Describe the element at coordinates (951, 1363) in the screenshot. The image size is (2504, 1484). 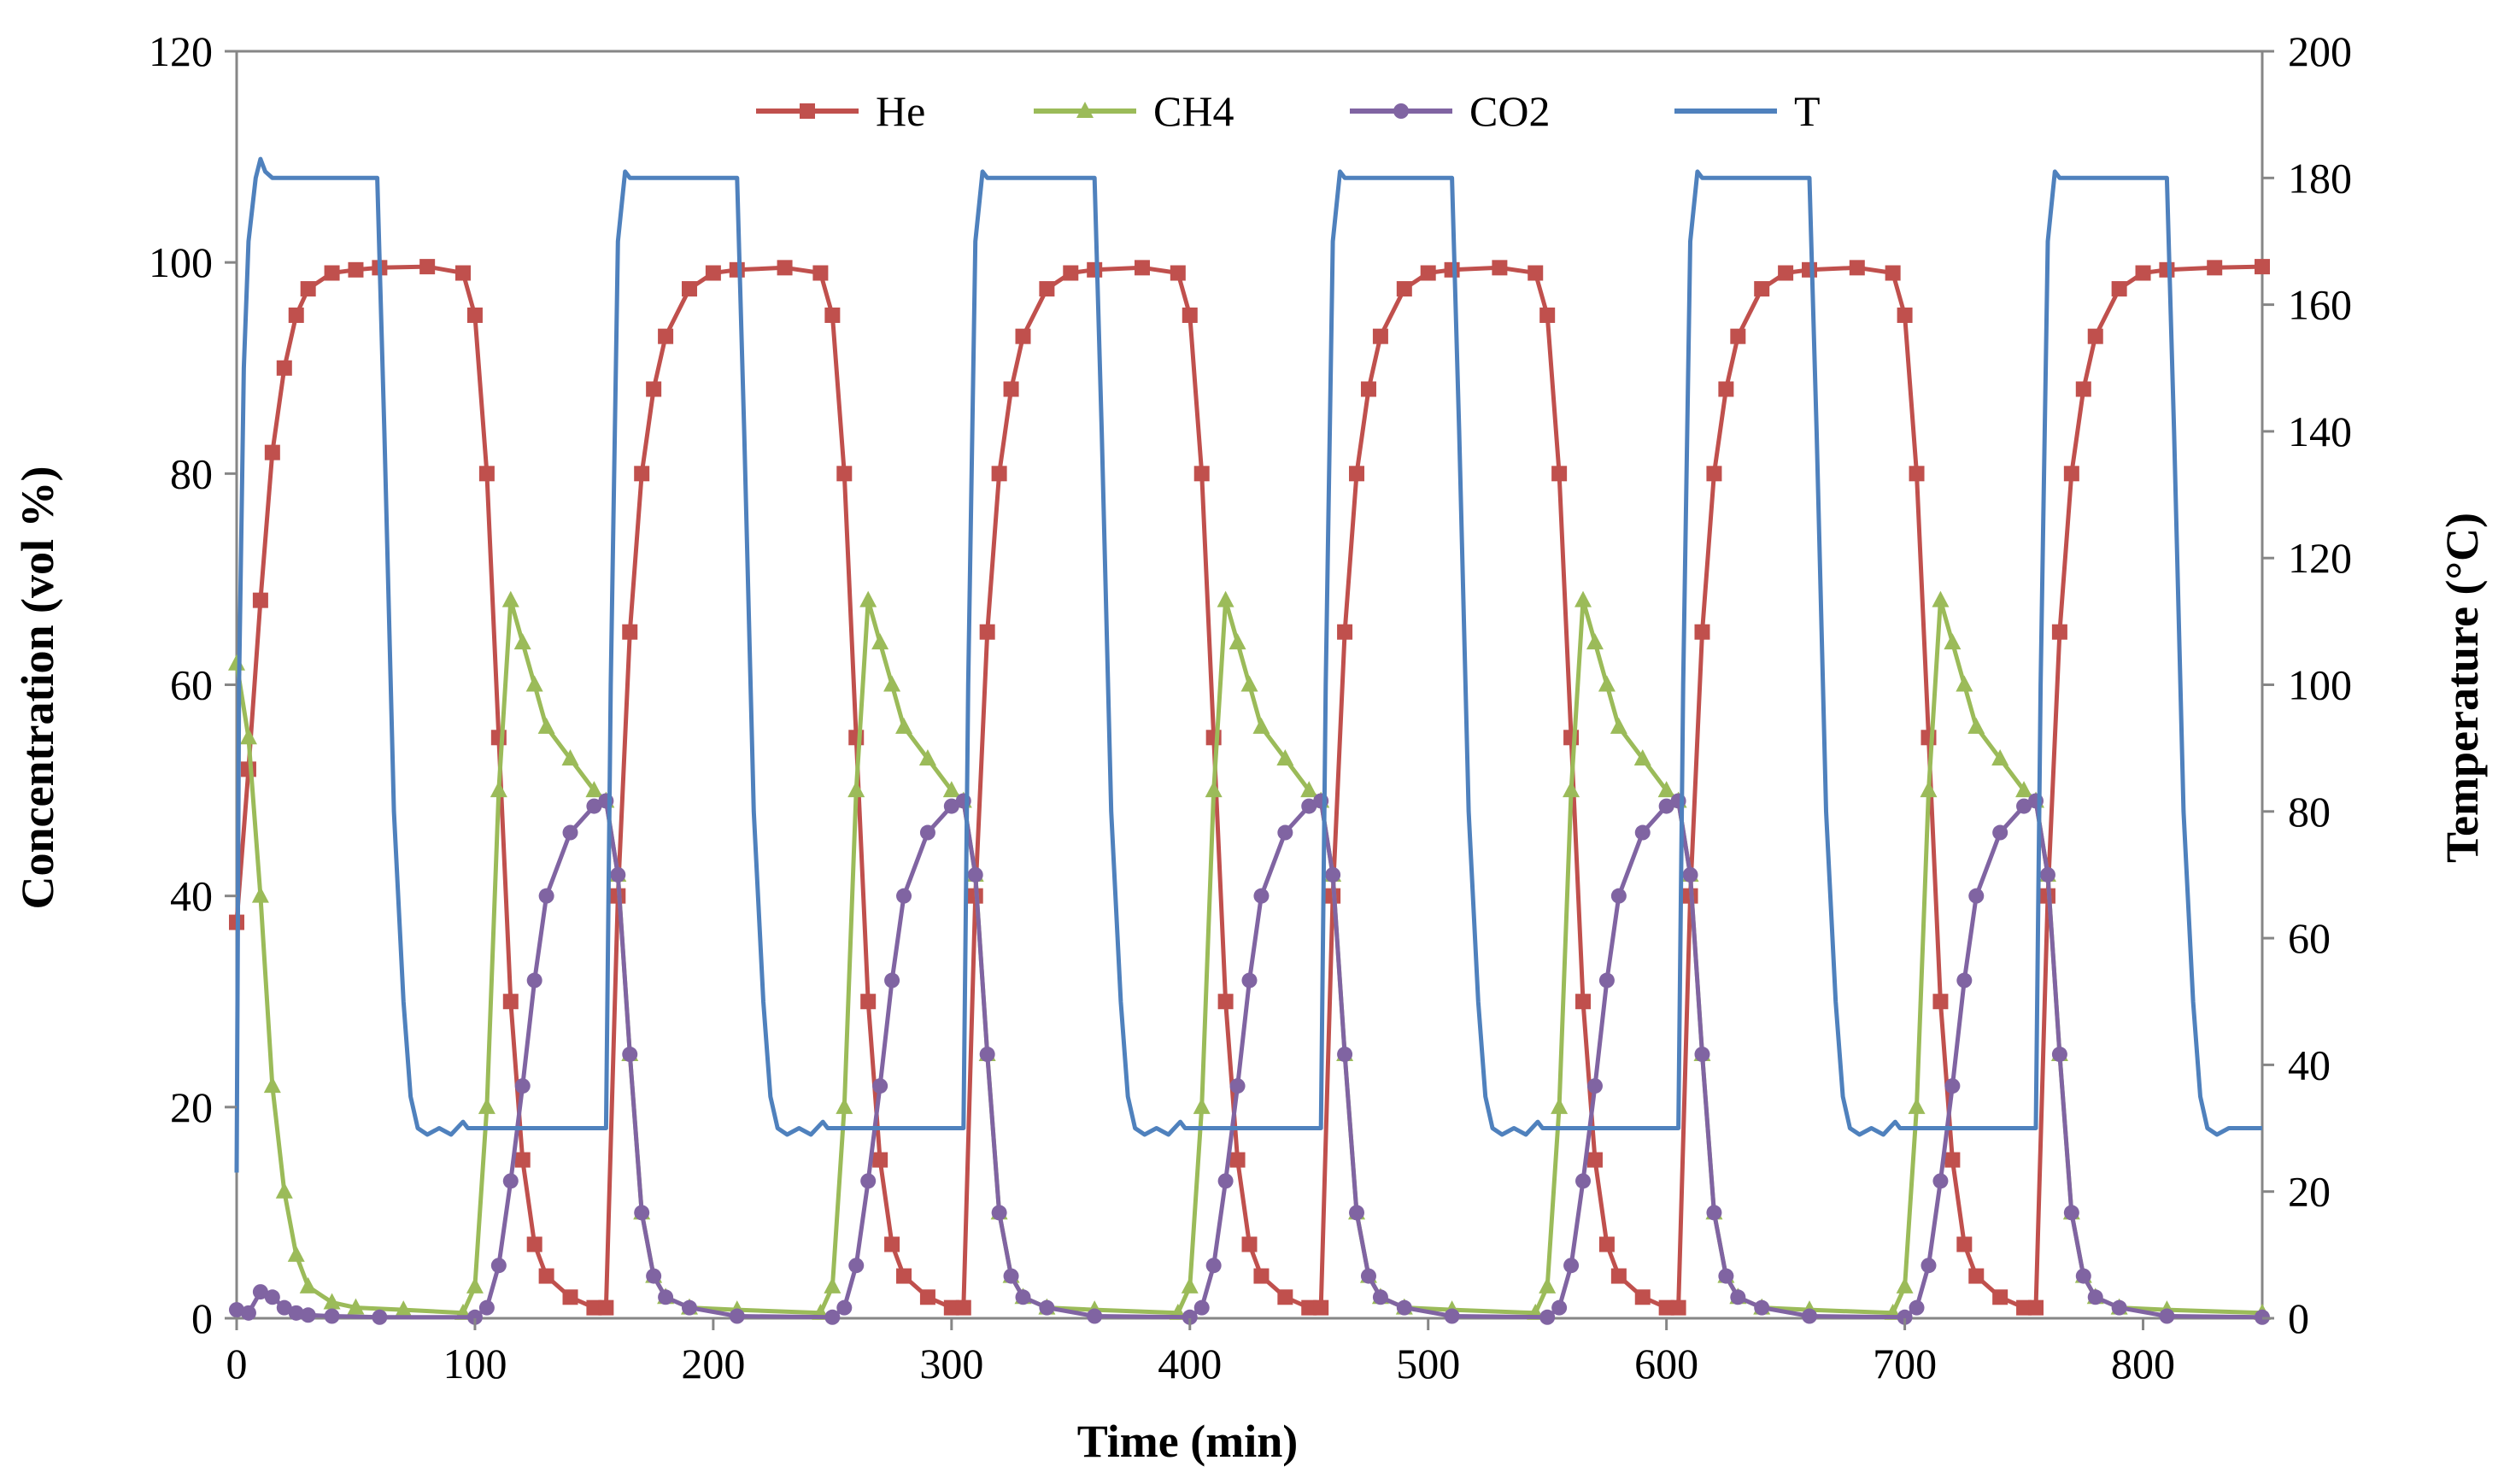
I see `x-tick-label: 300` at that location.